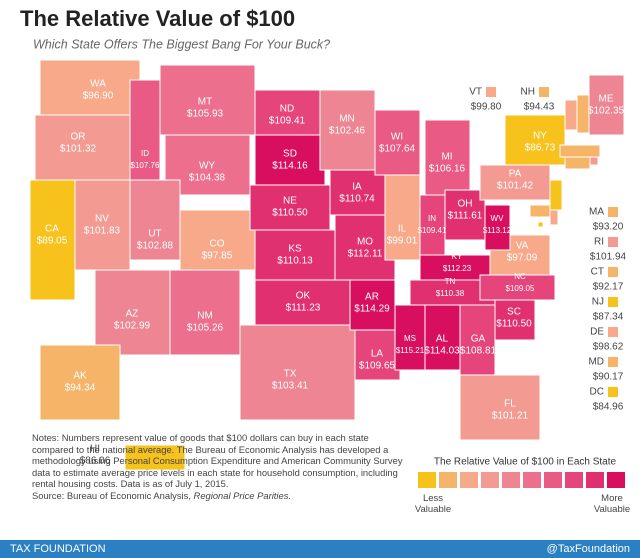  Describe the element at coordinates (450, 293) in the screenshot. I see `state-value: $110.38` at that location.